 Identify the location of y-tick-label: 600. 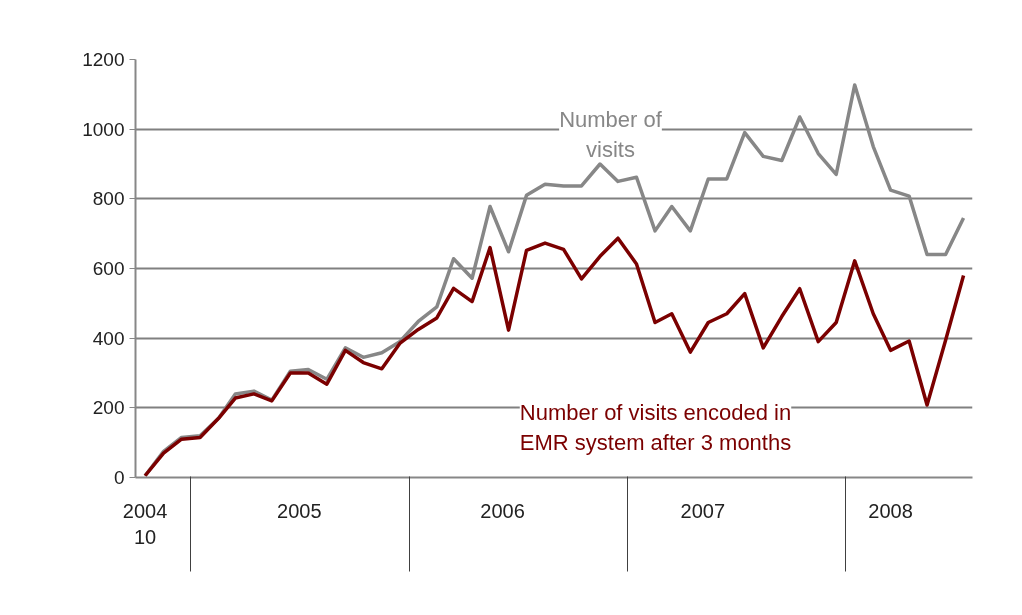
(108, 268).